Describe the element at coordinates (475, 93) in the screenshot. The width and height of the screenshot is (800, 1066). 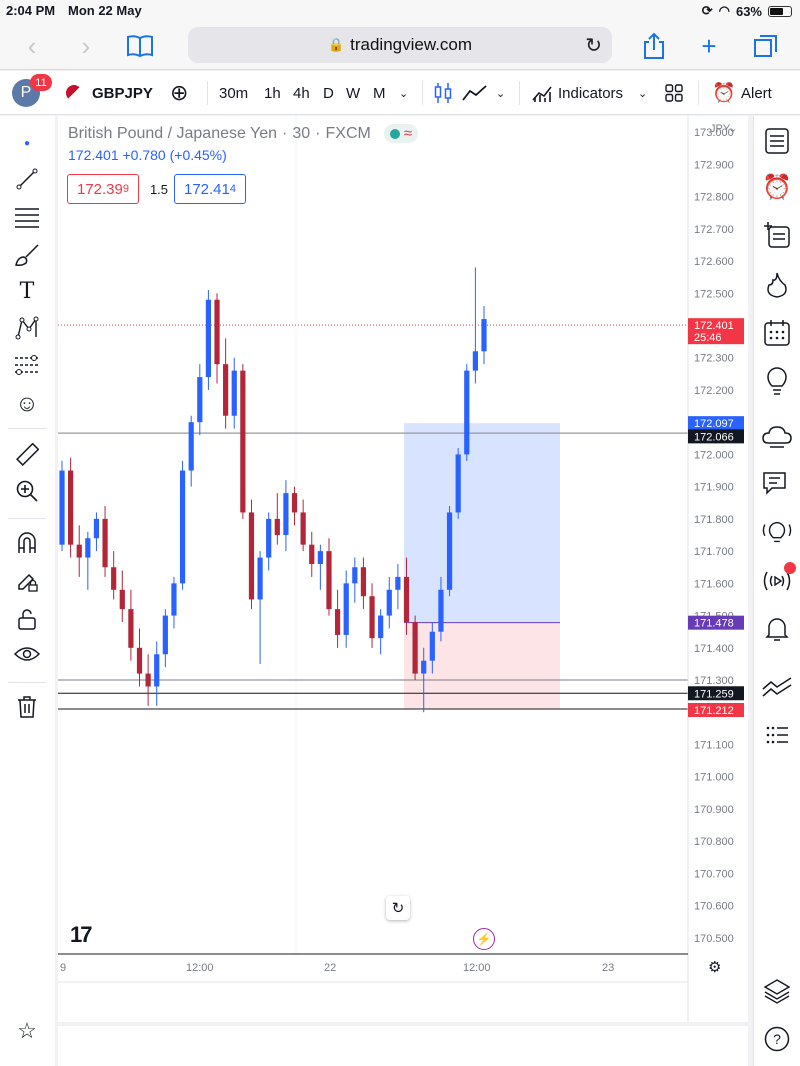
I see `line-chart-icon` at that location.